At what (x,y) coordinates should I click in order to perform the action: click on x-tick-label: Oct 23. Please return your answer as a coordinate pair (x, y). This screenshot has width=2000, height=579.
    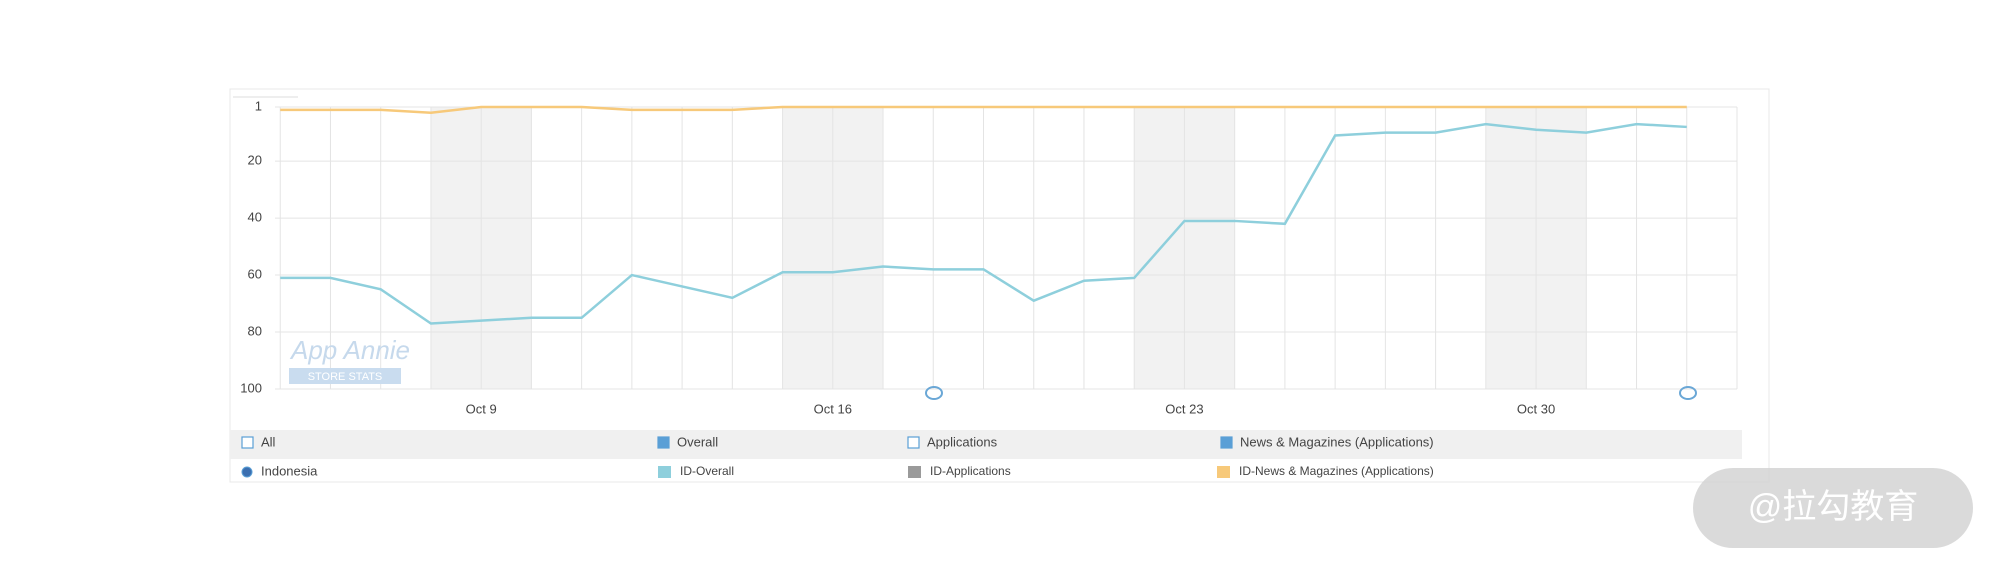
    Looking at the image, I should click on (1184, 408).